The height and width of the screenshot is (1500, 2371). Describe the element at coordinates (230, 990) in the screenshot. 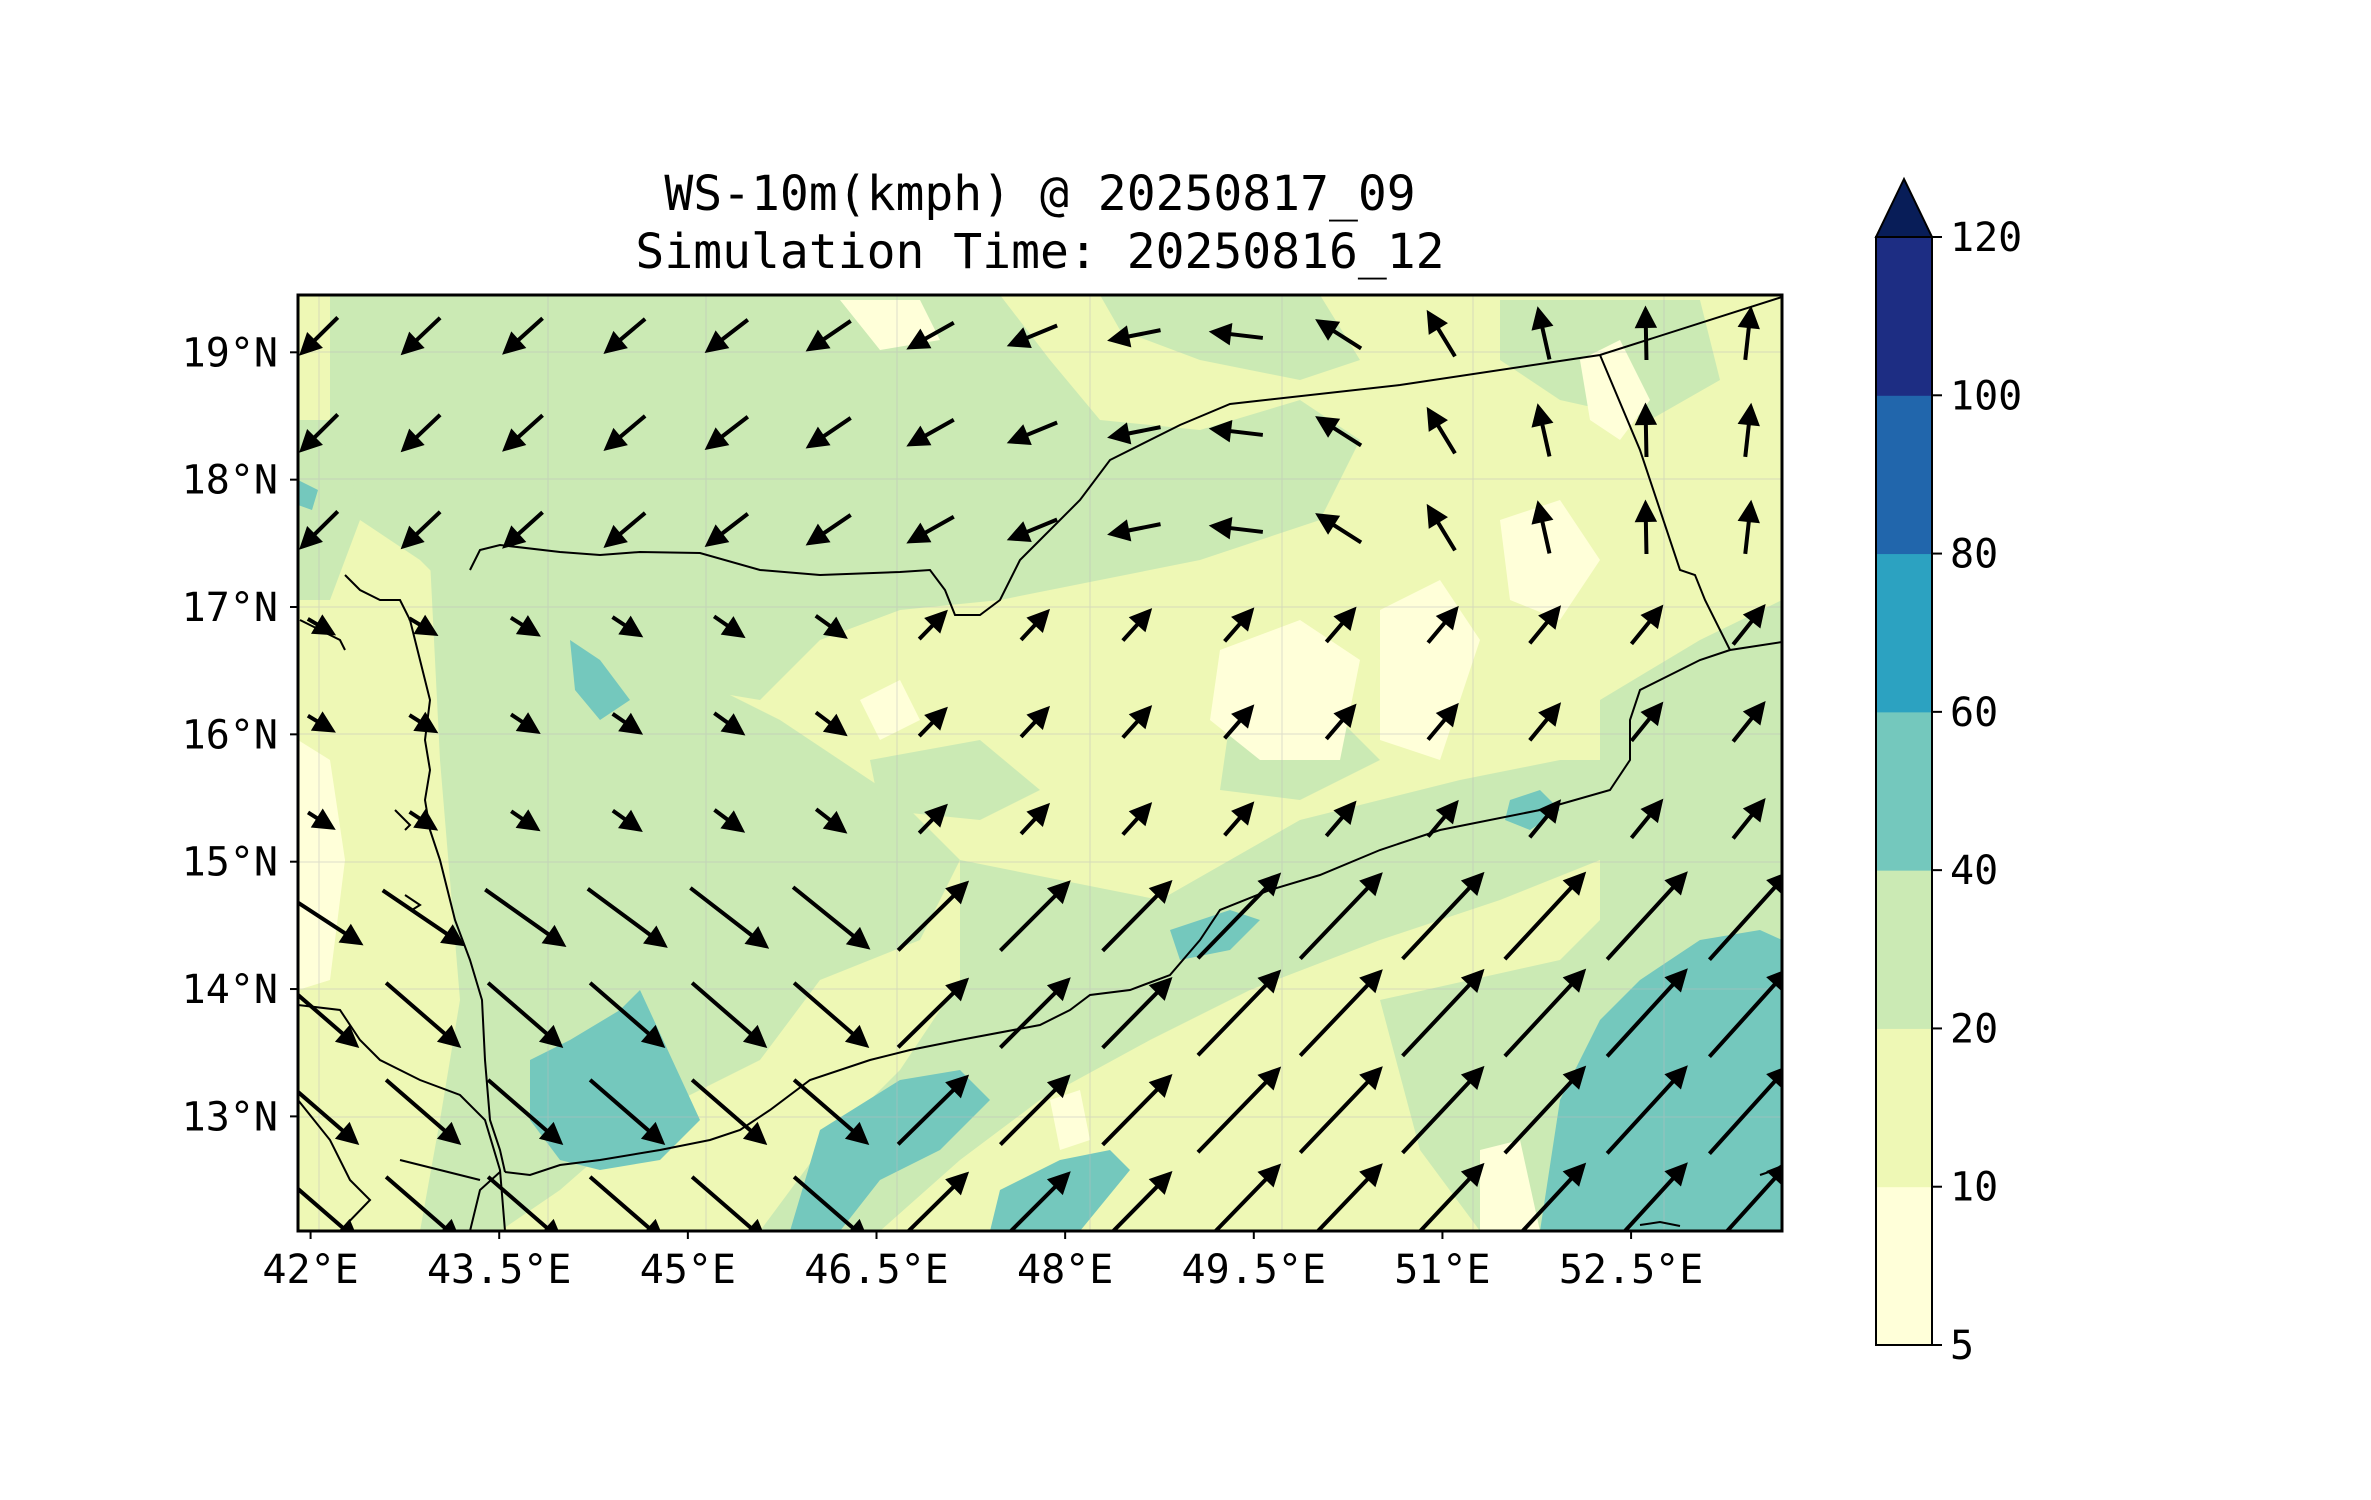

I see `lat-tick-label: 14°N` at that location.